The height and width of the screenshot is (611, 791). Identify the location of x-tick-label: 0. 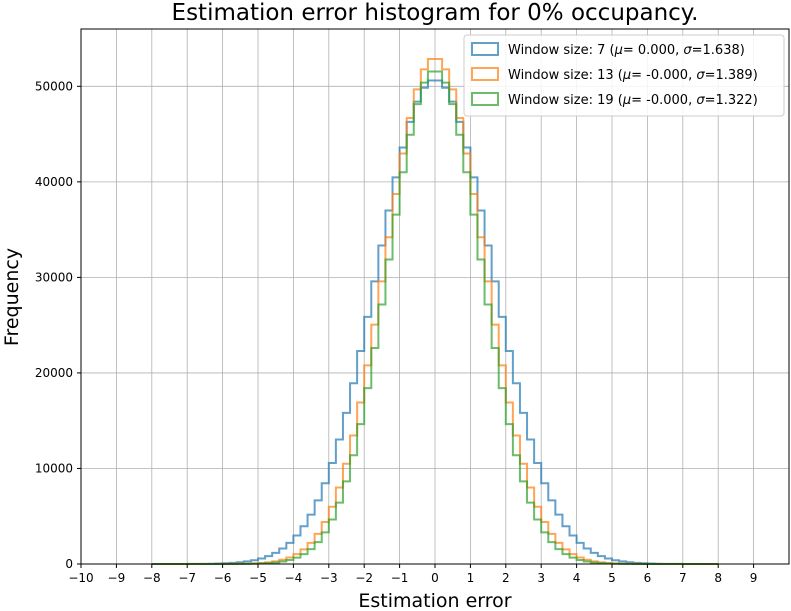
(435, 578).